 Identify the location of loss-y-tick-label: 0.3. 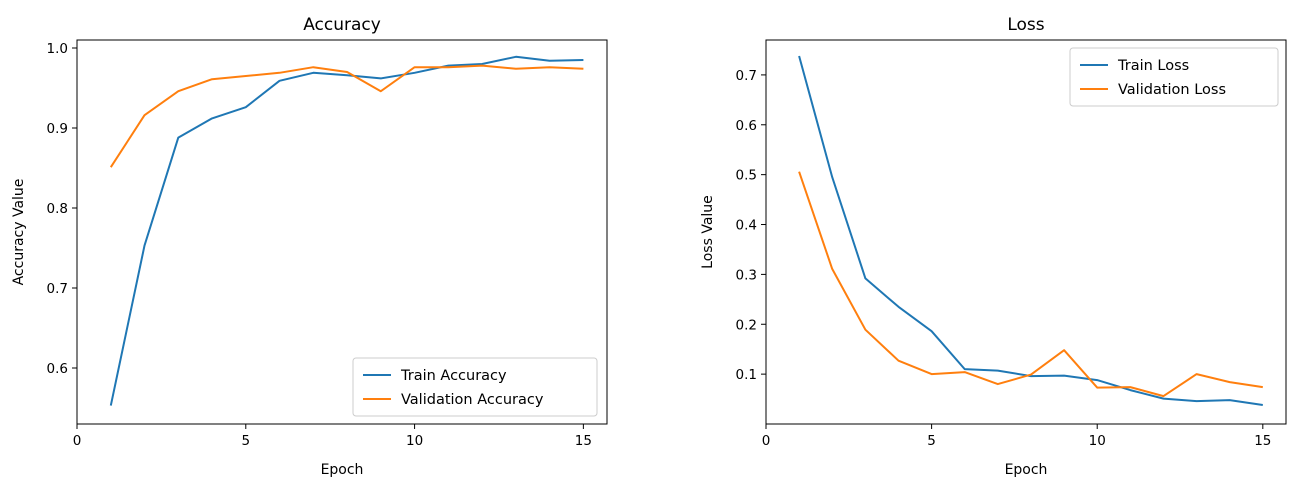
(746, 275).